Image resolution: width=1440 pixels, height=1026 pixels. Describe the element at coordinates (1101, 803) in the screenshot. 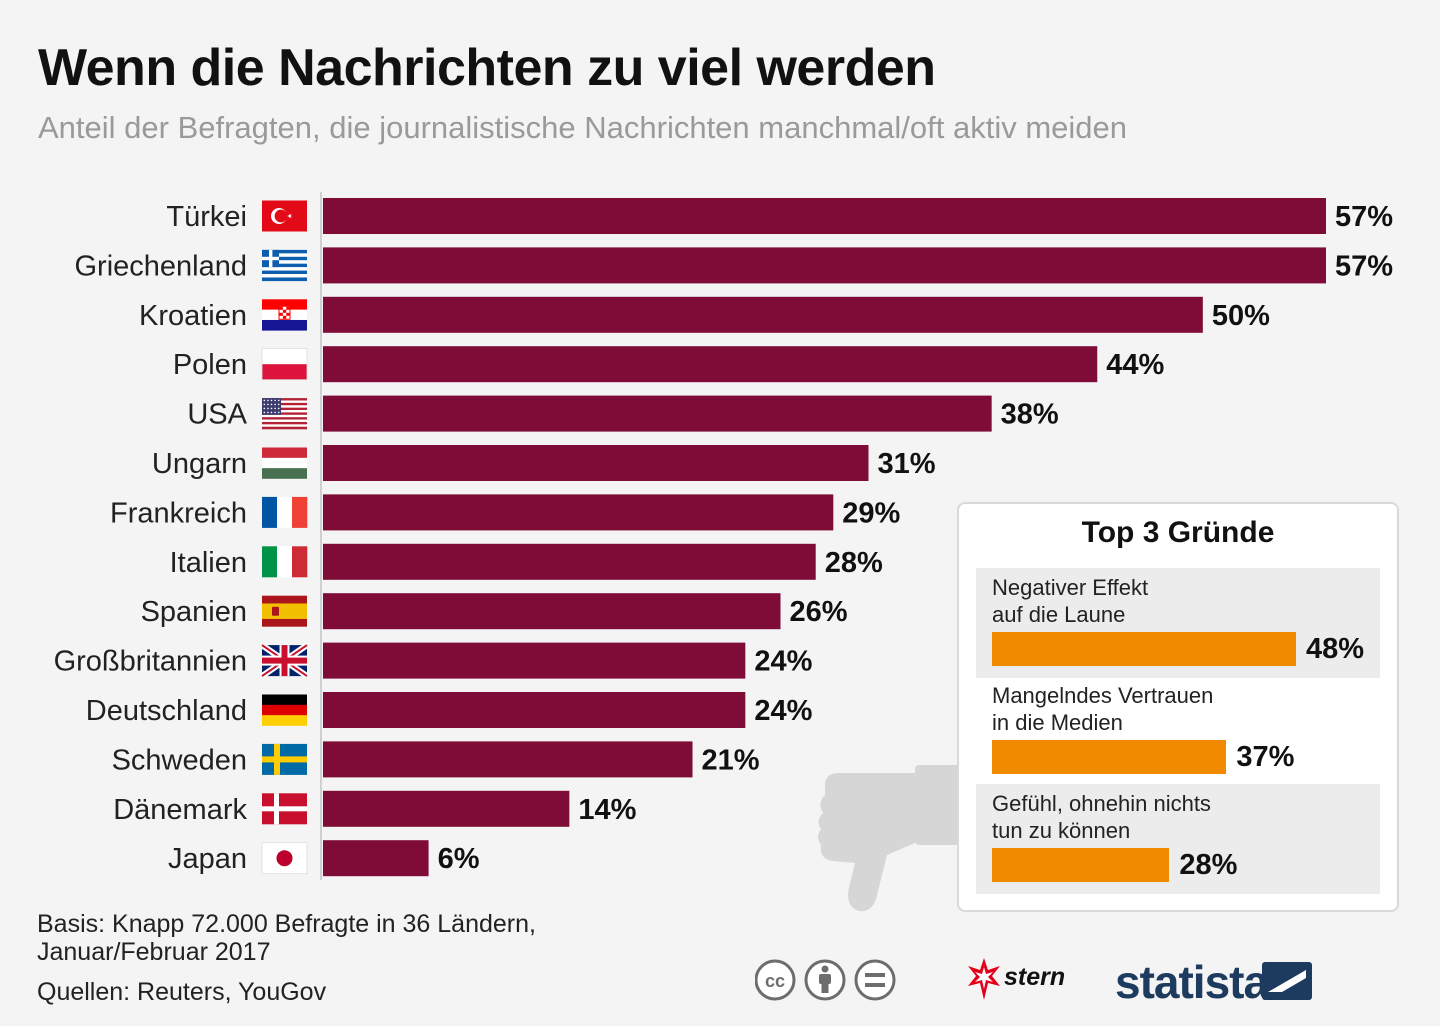

I see `reason-label-line: Gefühl, ohnehin nichts` at that location.